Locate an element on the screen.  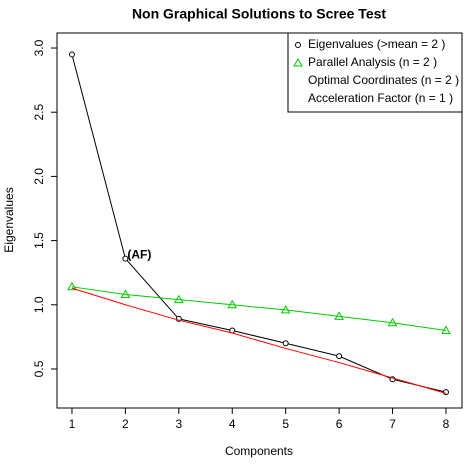
y-tick-label: 2.0 is located at coordinates (39, 176).